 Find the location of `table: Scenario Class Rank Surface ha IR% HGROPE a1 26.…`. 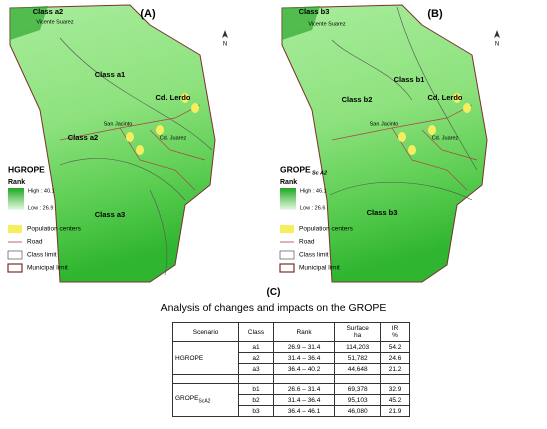

table: Scenario Class Rank Surface ha IR% HGROPE a1 26.… is located at coordinates (290, 369).